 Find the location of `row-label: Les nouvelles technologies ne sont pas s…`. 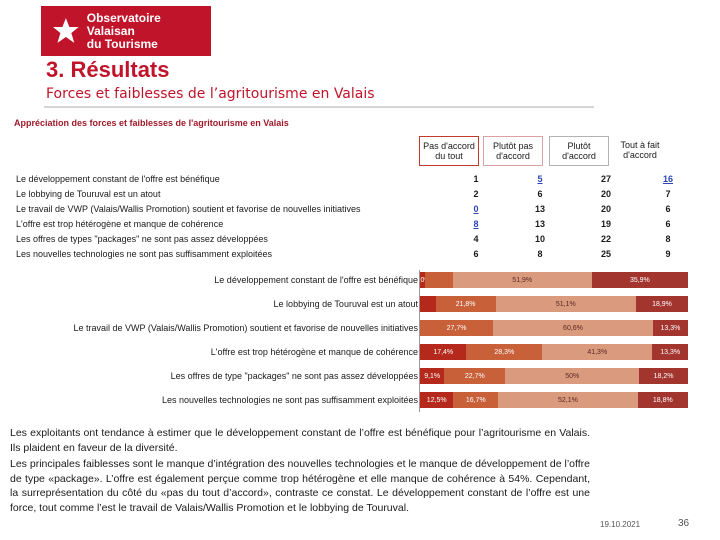

row-label: Les nouvelles technologies ne sont pas s… is located at coordinates (144, 254).